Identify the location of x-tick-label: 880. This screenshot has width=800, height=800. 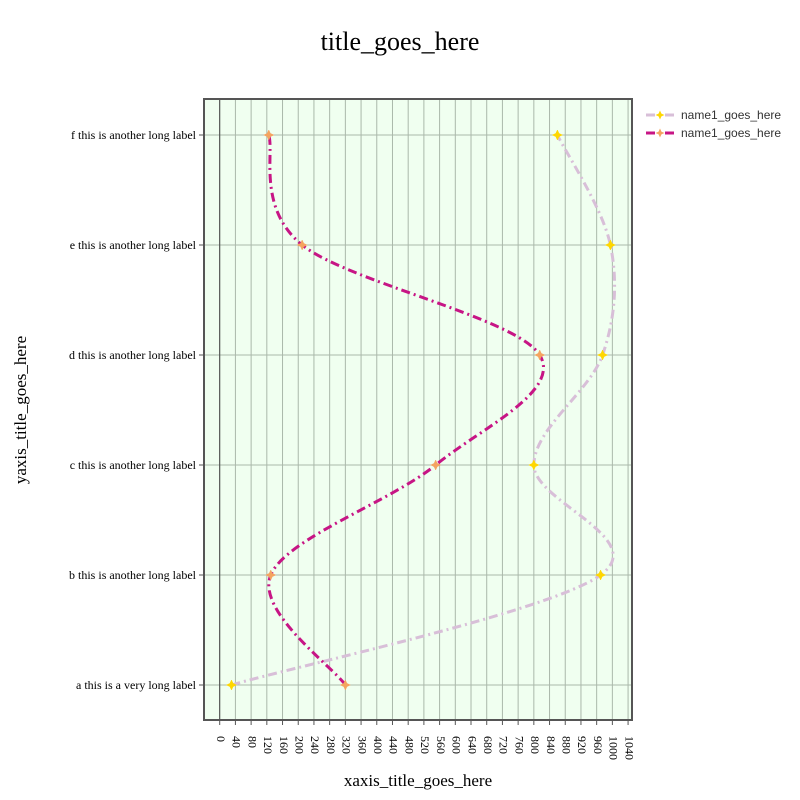
(566, 745).